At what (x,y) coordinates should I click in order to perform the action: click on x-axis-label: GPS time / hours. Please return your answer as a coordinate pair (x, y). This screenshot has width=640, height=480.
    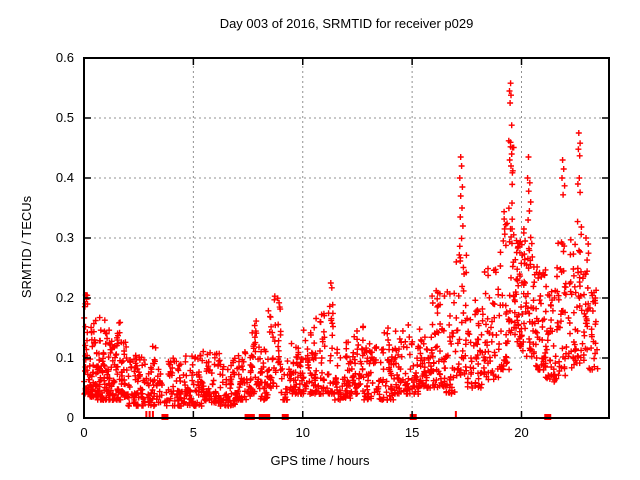
    Looking at the image, I should click on (320, 460).